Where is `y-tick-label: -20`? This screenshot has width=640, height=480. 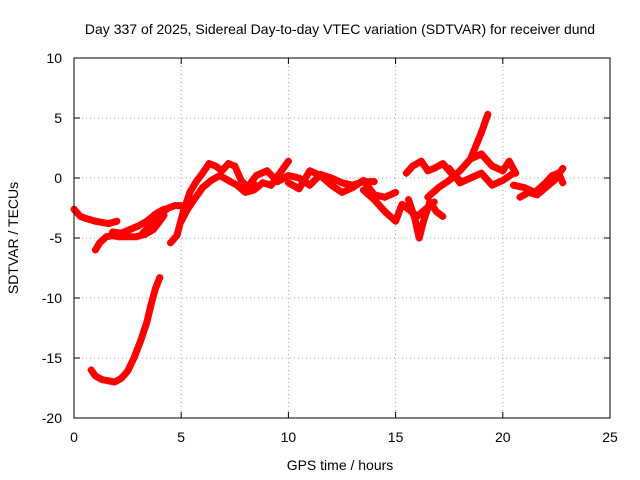
y-tick-label: -20 is located at coordinates (52, 418).